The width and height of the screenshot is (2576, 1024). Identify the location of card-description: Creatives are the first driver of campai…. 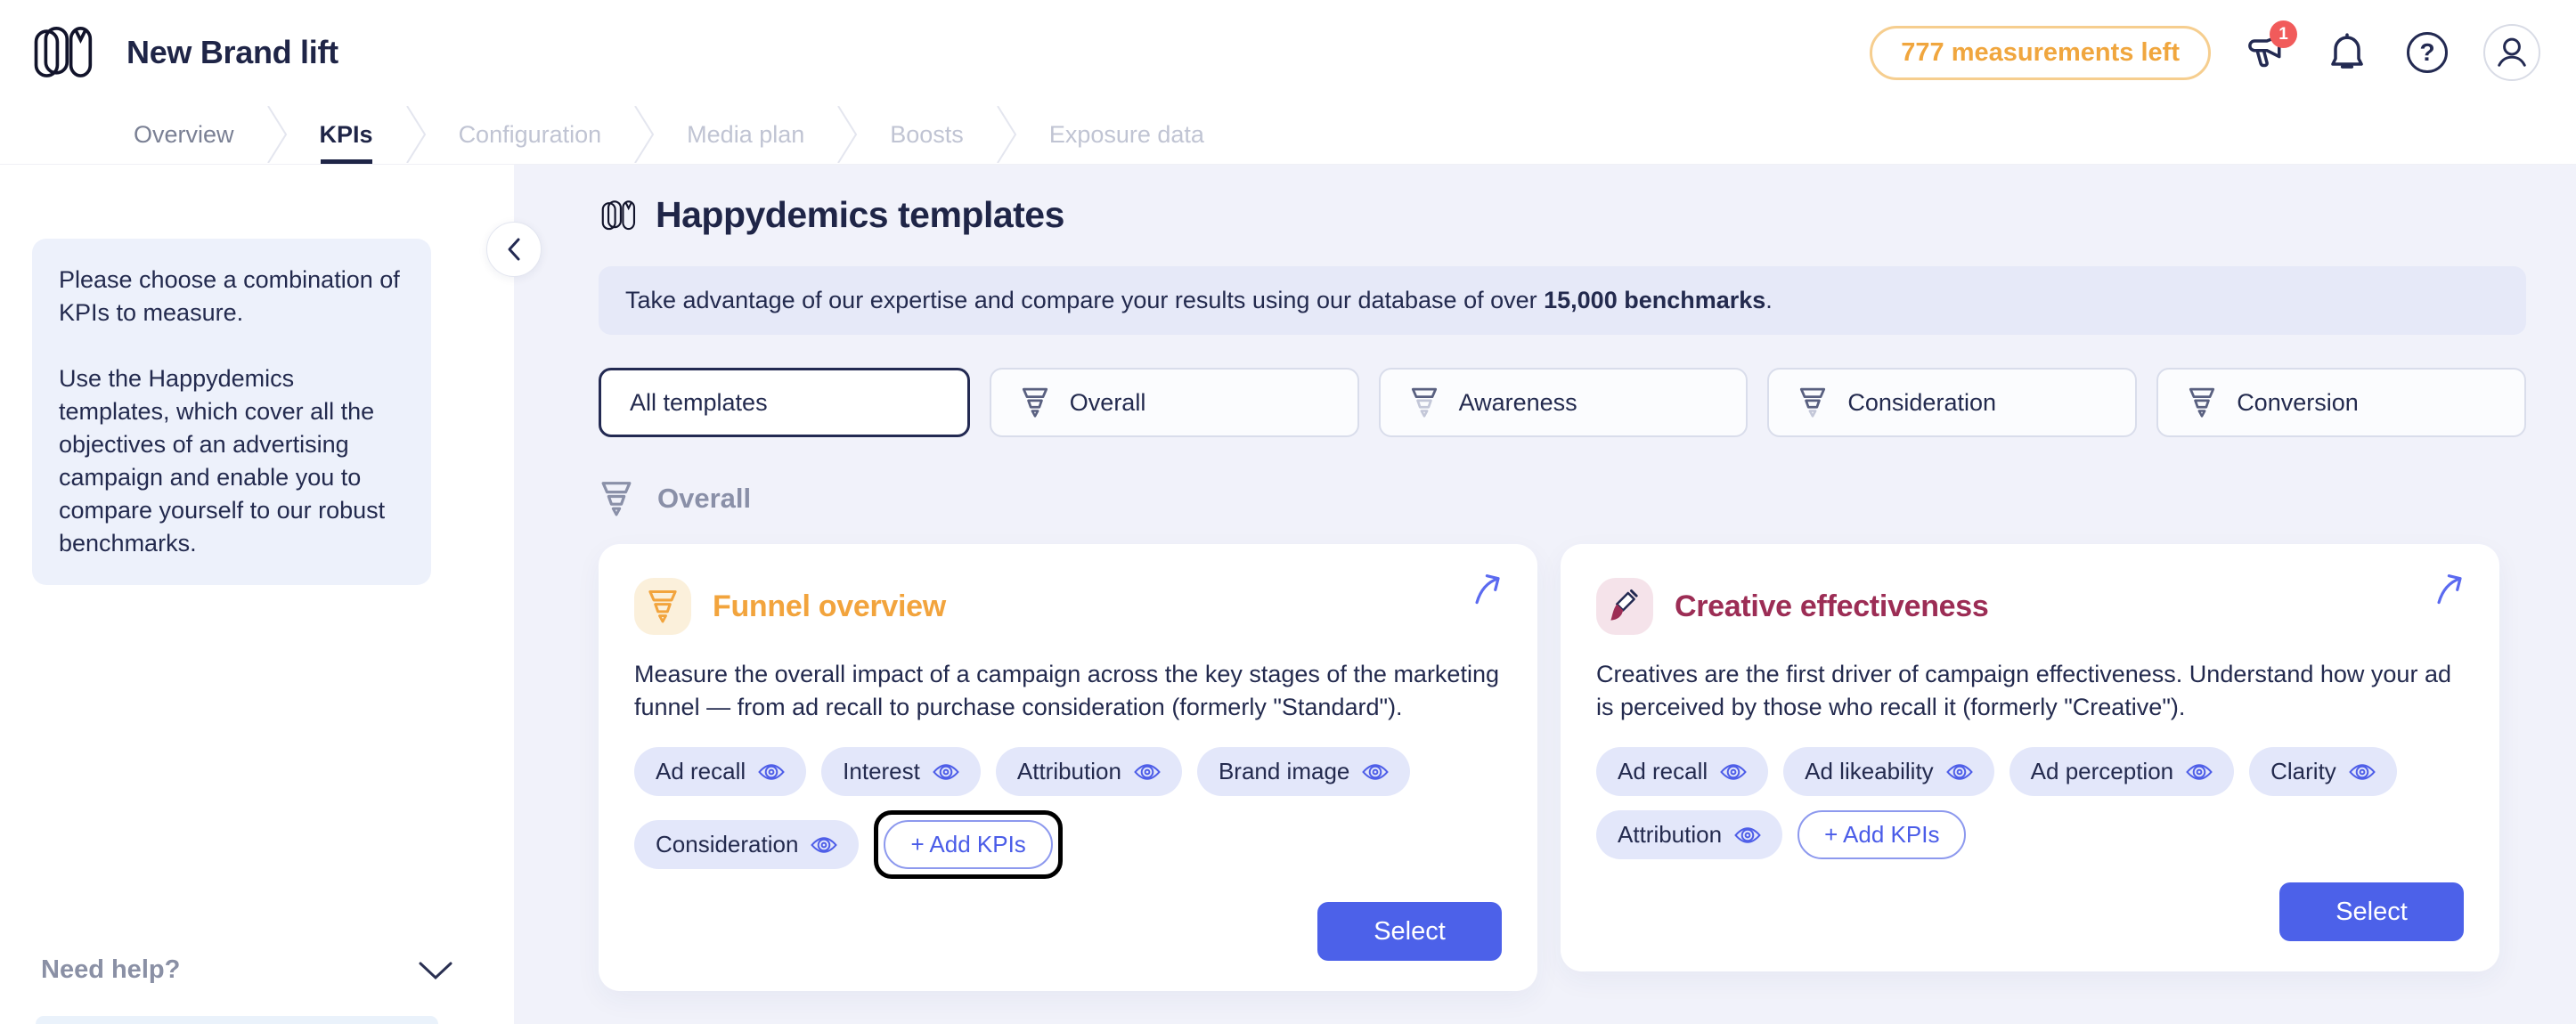
(2024, 690).